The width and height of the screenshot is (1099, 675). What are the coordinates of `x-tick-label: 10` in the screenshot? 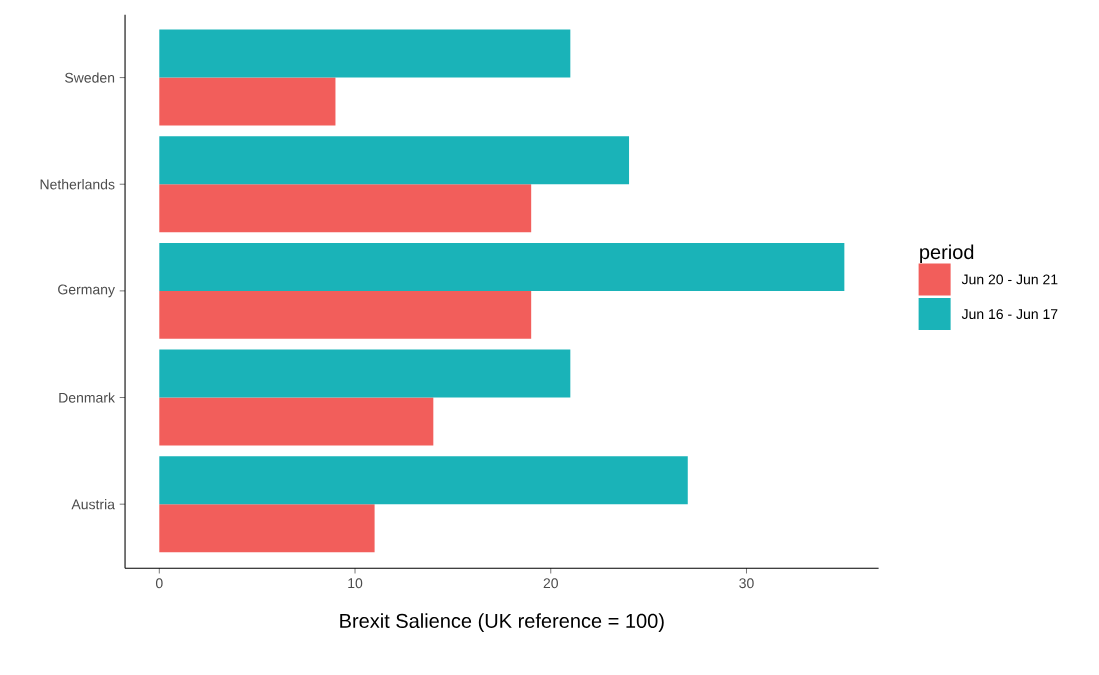 It's located at (355, 583).